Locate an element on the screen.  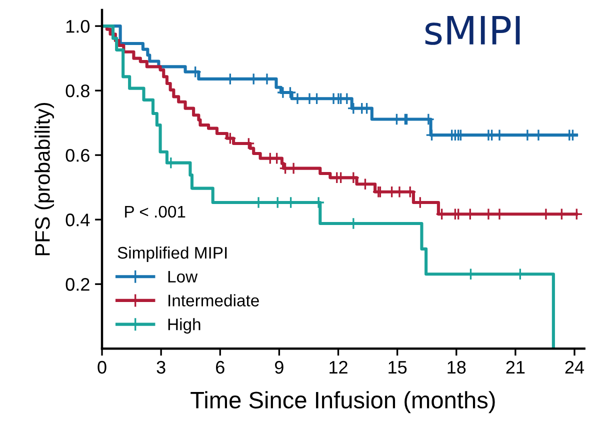
y-tick-label: 1.0 is located at coordinates (78, 26).